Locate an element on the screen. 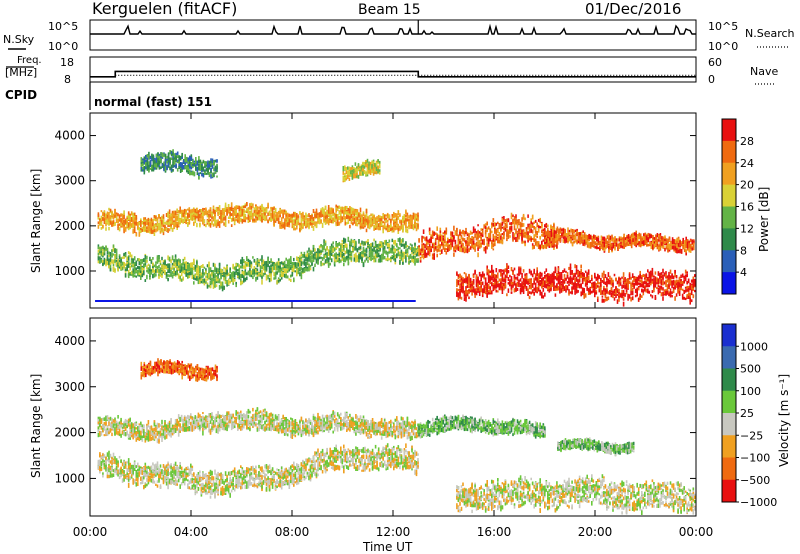  beam-title: Beam 15 is located at coordinates (389, 10).